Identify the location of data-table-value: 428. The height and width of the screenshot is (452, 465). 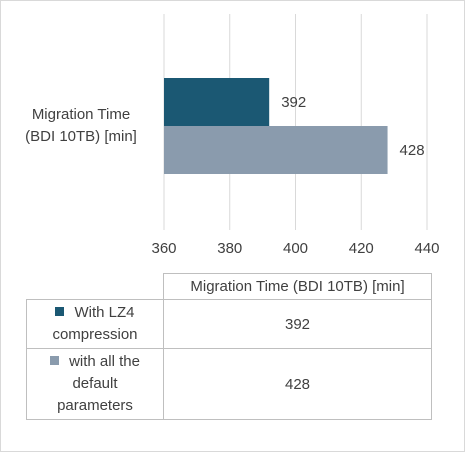
(297, 384).